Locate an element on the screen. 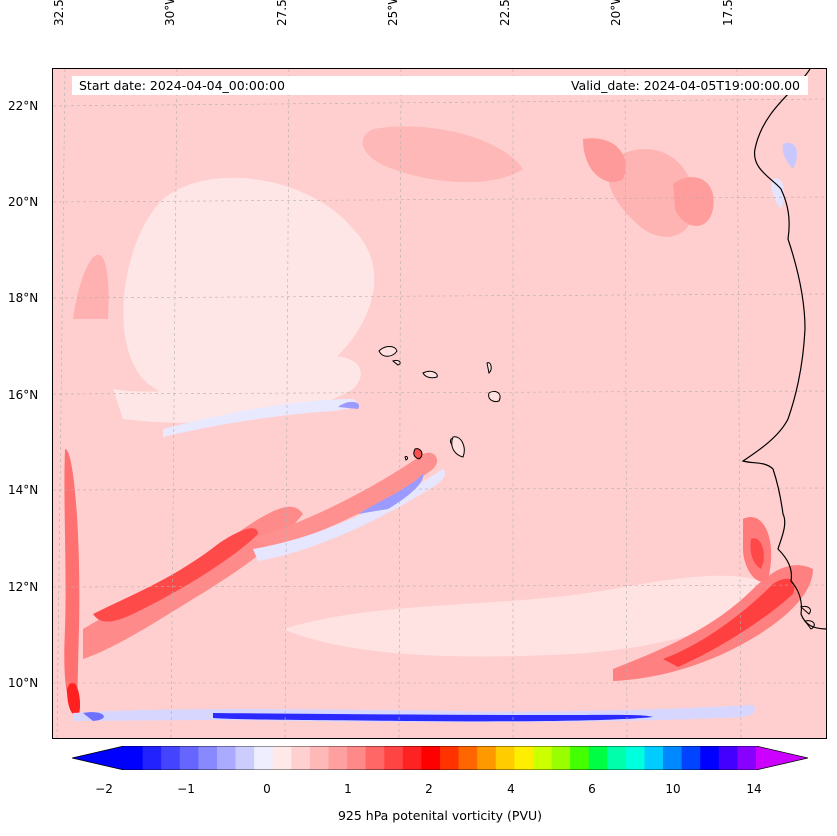  lat-label: 18°N is located at coordinates (23, 298).